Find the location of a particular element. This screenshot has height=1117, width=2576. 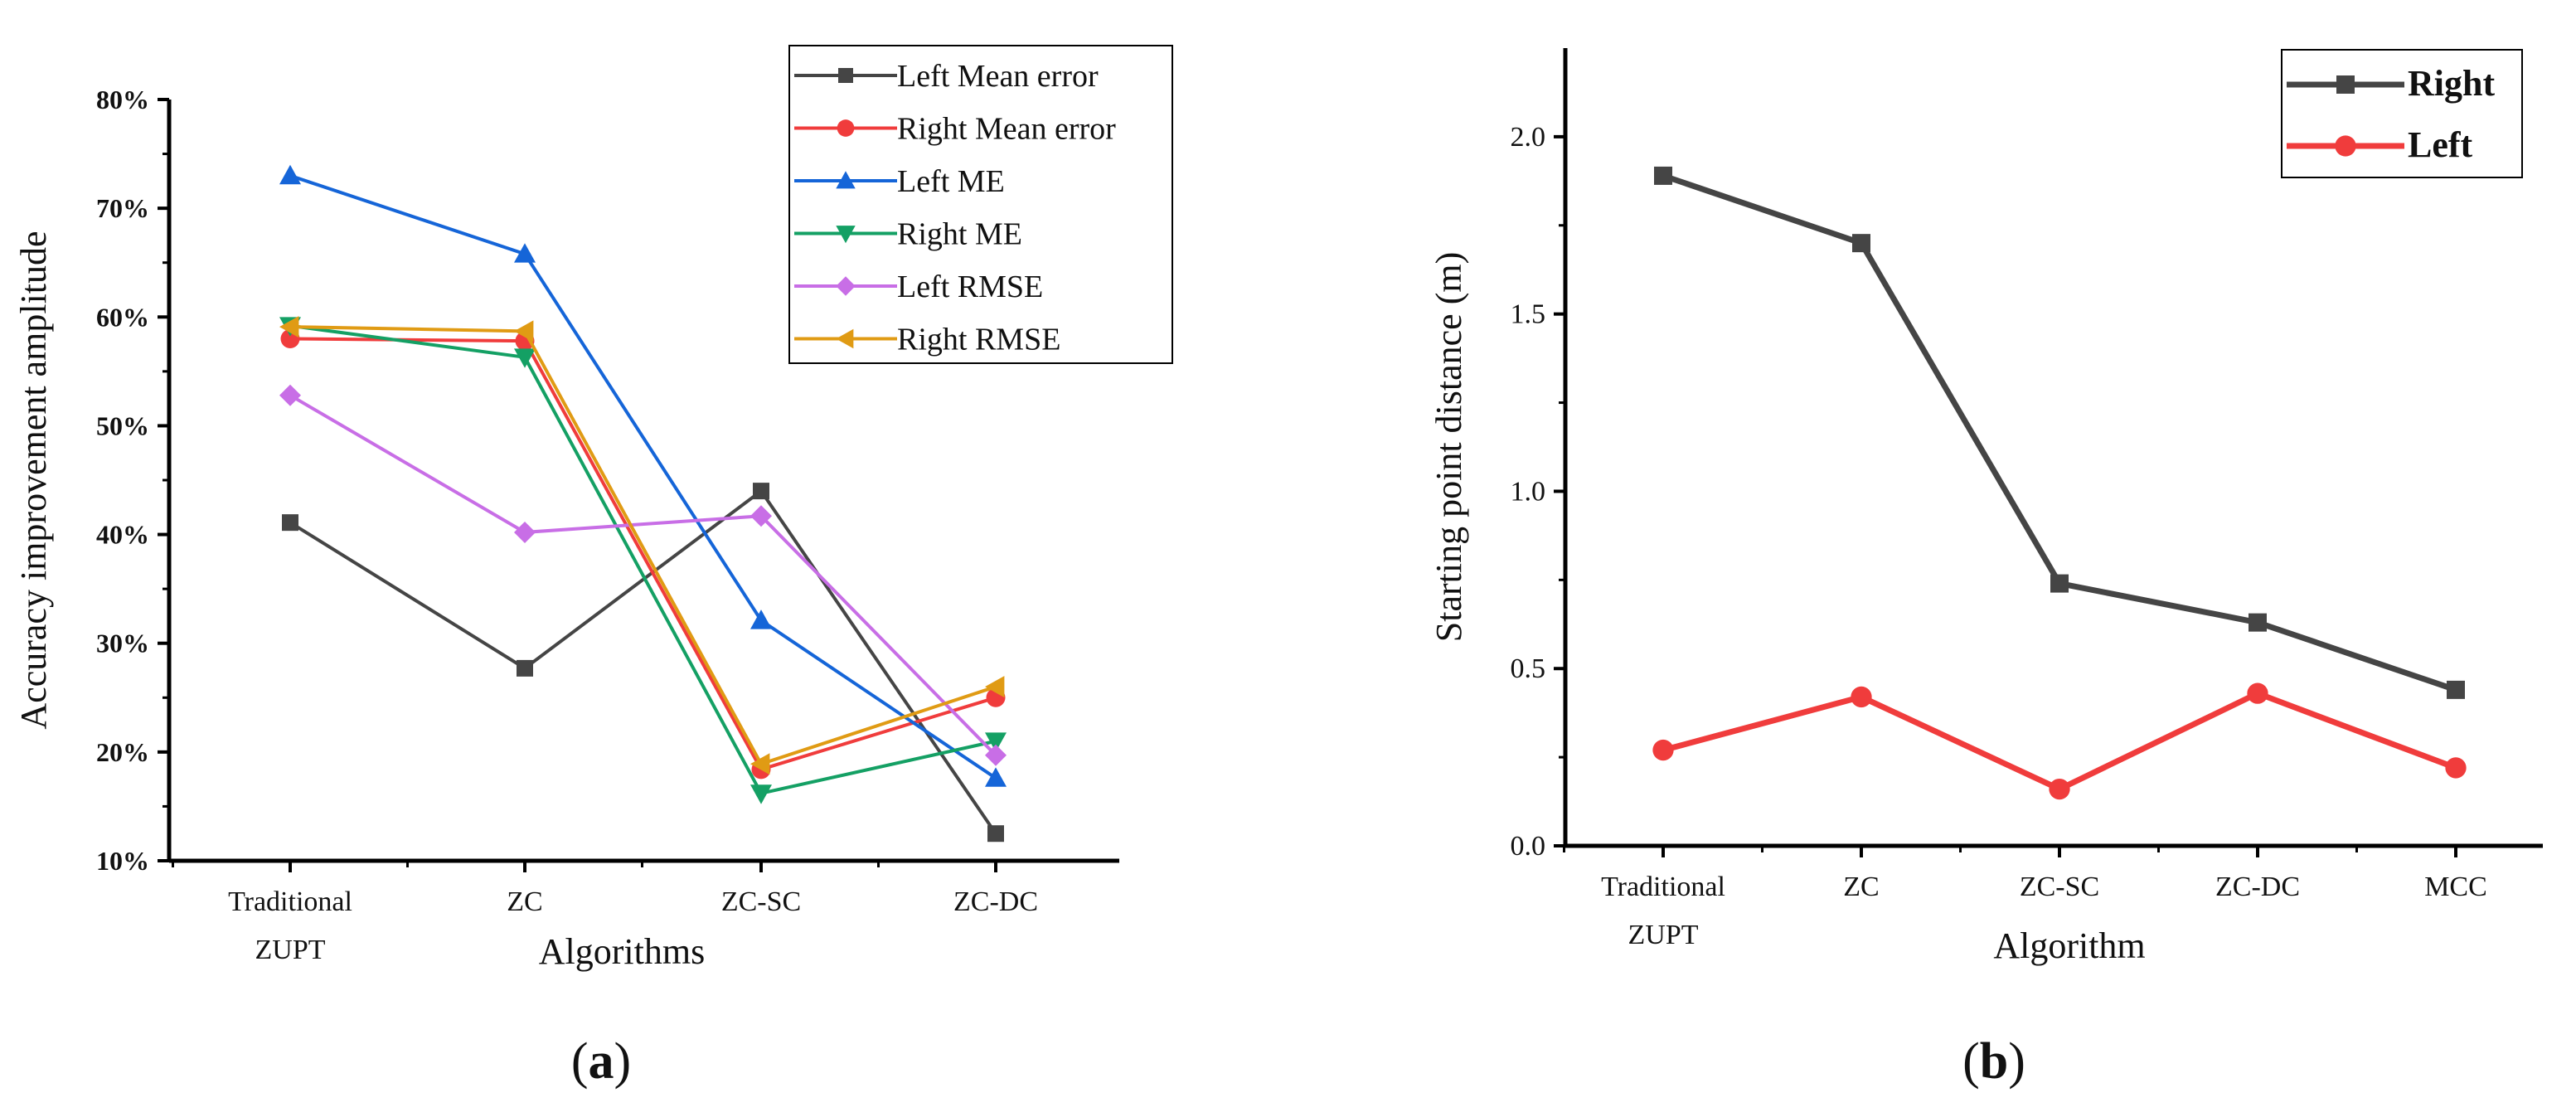

y-axis-title: Accuracy improvement amplitude is located at coordinates (33, 480).